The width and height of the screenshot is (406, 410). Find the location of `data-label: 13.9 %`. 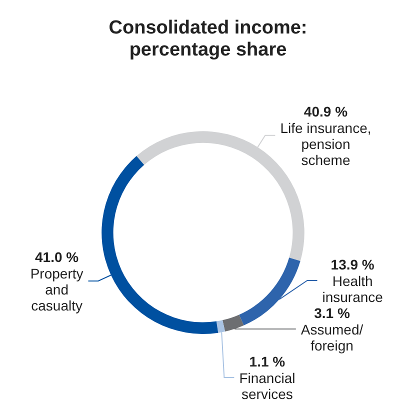

data-label: 13.9 % is located at coordinates (352, 264).